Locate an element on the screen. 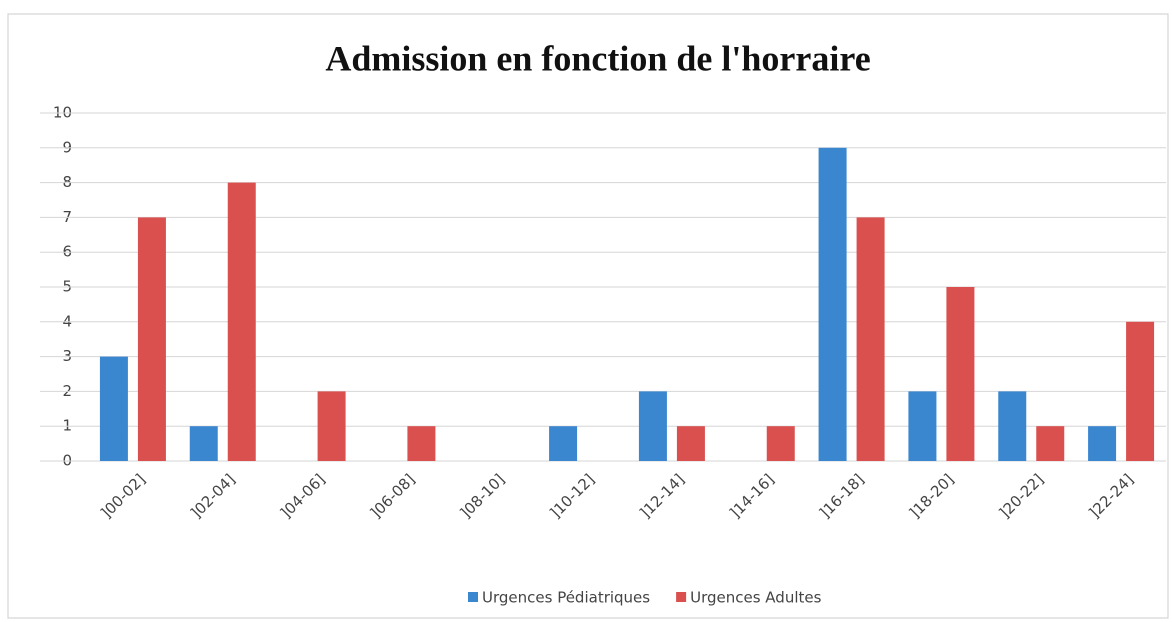 This screenshot has height=622, width=1172. chart-title: Admission en fonction de l'horraire is located at coordinates (597, 58).